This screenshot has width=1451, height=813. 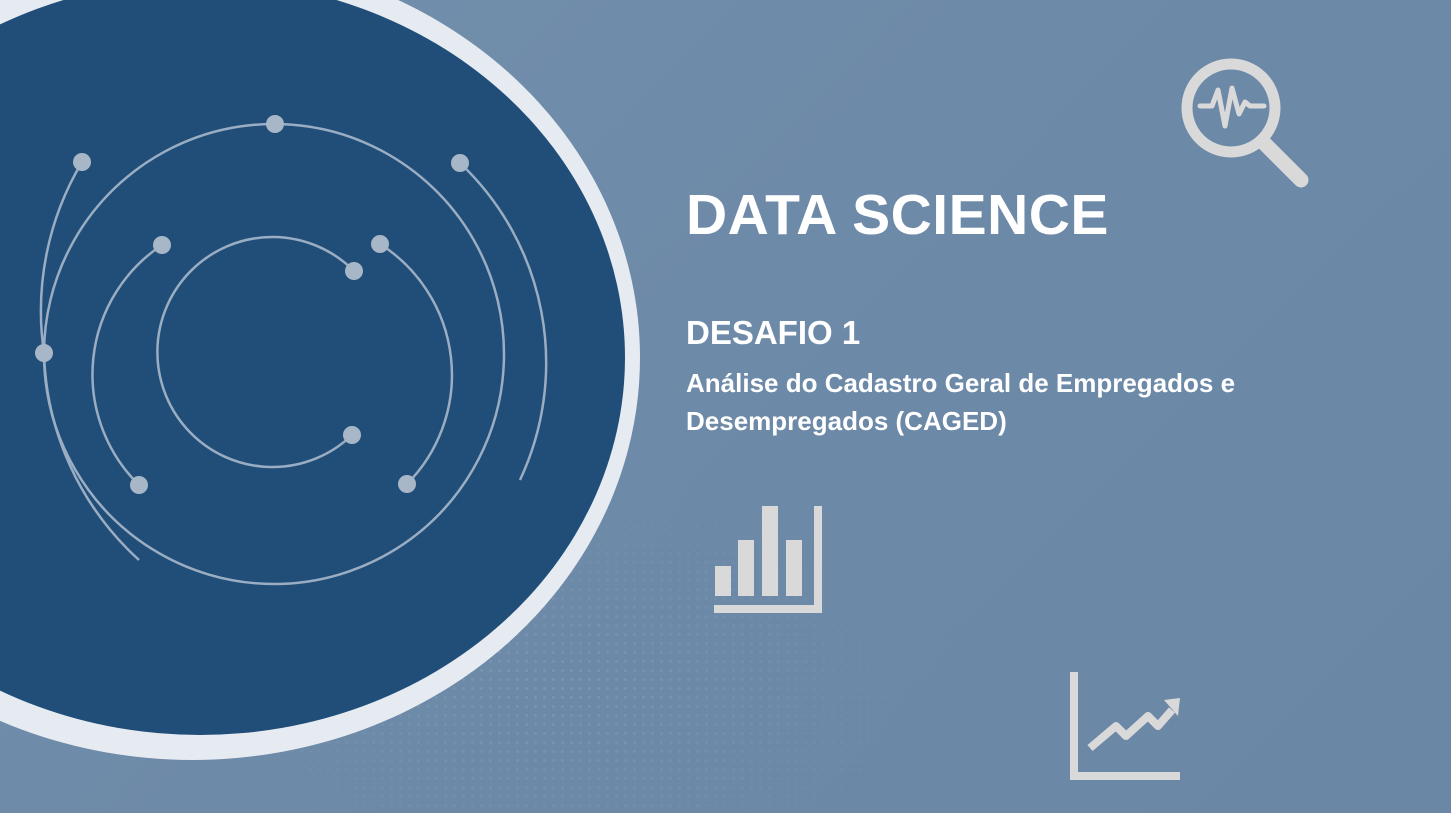 I want to click on slide-subtitle: DESAFIO 1, so click(x=773, y=332).